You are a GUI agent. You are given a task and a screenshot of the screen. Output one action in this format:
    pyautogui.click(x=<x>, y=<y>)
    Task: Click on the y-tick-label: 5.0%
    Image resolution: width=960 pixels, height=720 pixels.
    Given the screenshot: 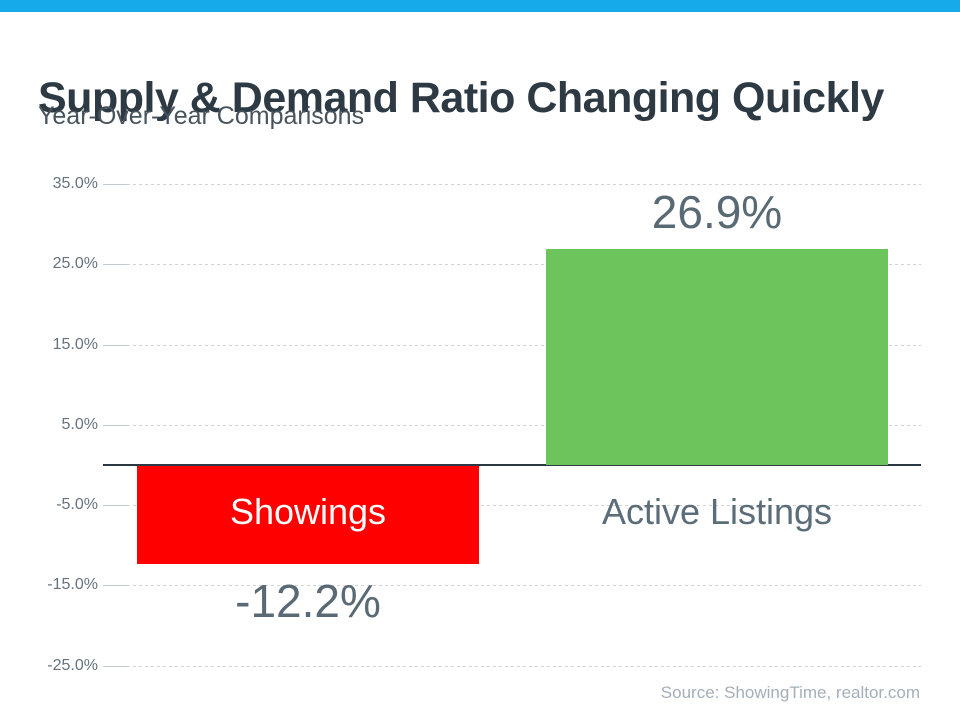 What is the action you would take?
    pyautogui.click(x=79, y=424)
    